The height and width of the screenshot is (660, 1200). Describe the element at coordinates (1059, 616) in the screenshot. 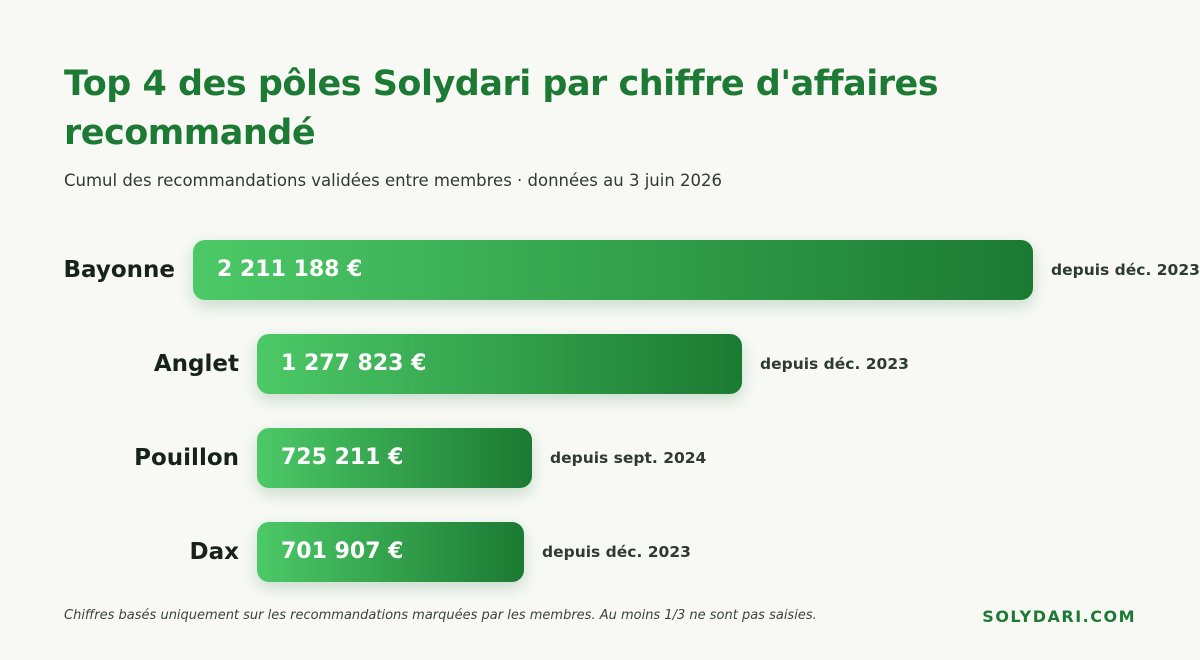

I see `brand-link: SOLYDARI.COM` at that location.